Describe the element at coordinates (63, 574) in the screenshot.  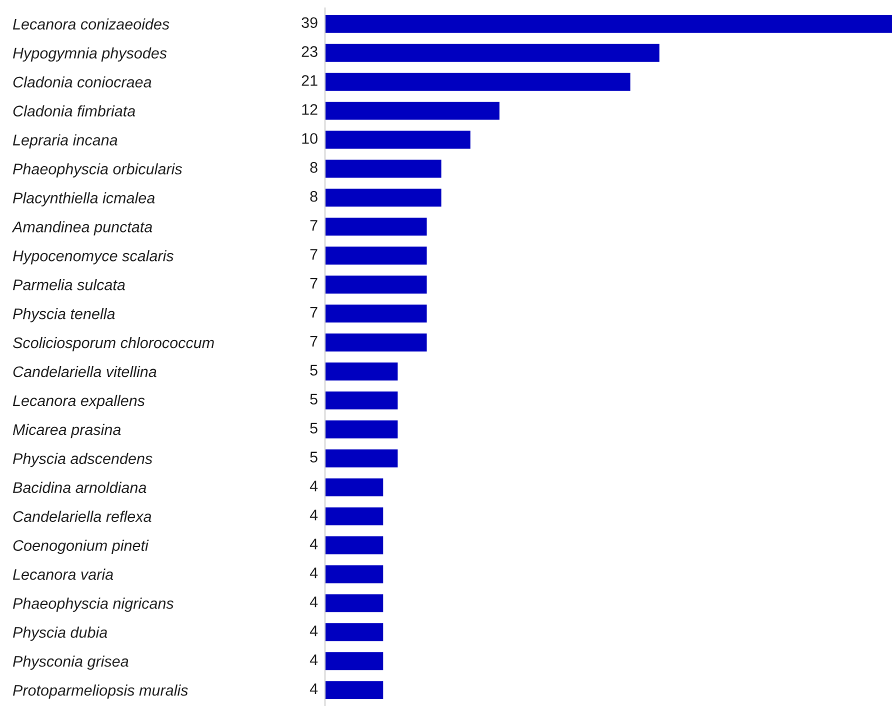
I see `y-tick-label: Lecanora varia` at that location.